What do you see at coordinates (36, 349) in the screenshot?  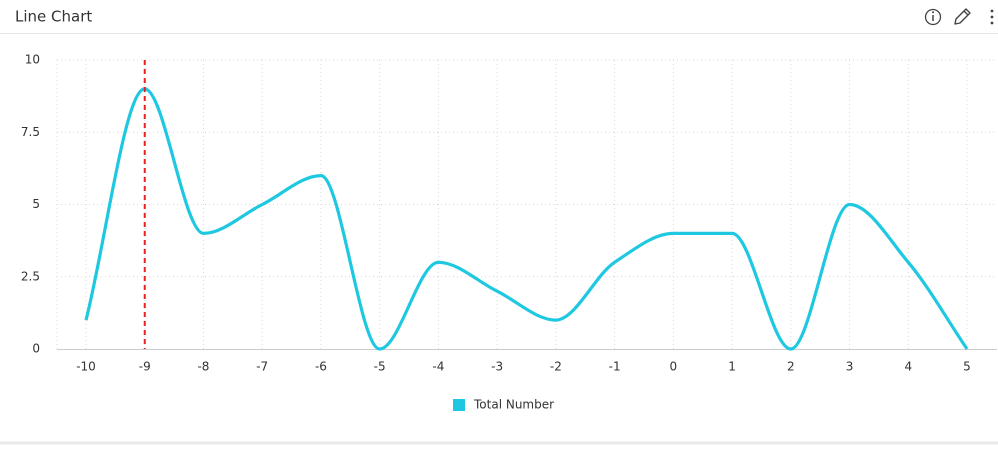 I see `y-tick-label: 0` at bounding box center [36, 349].